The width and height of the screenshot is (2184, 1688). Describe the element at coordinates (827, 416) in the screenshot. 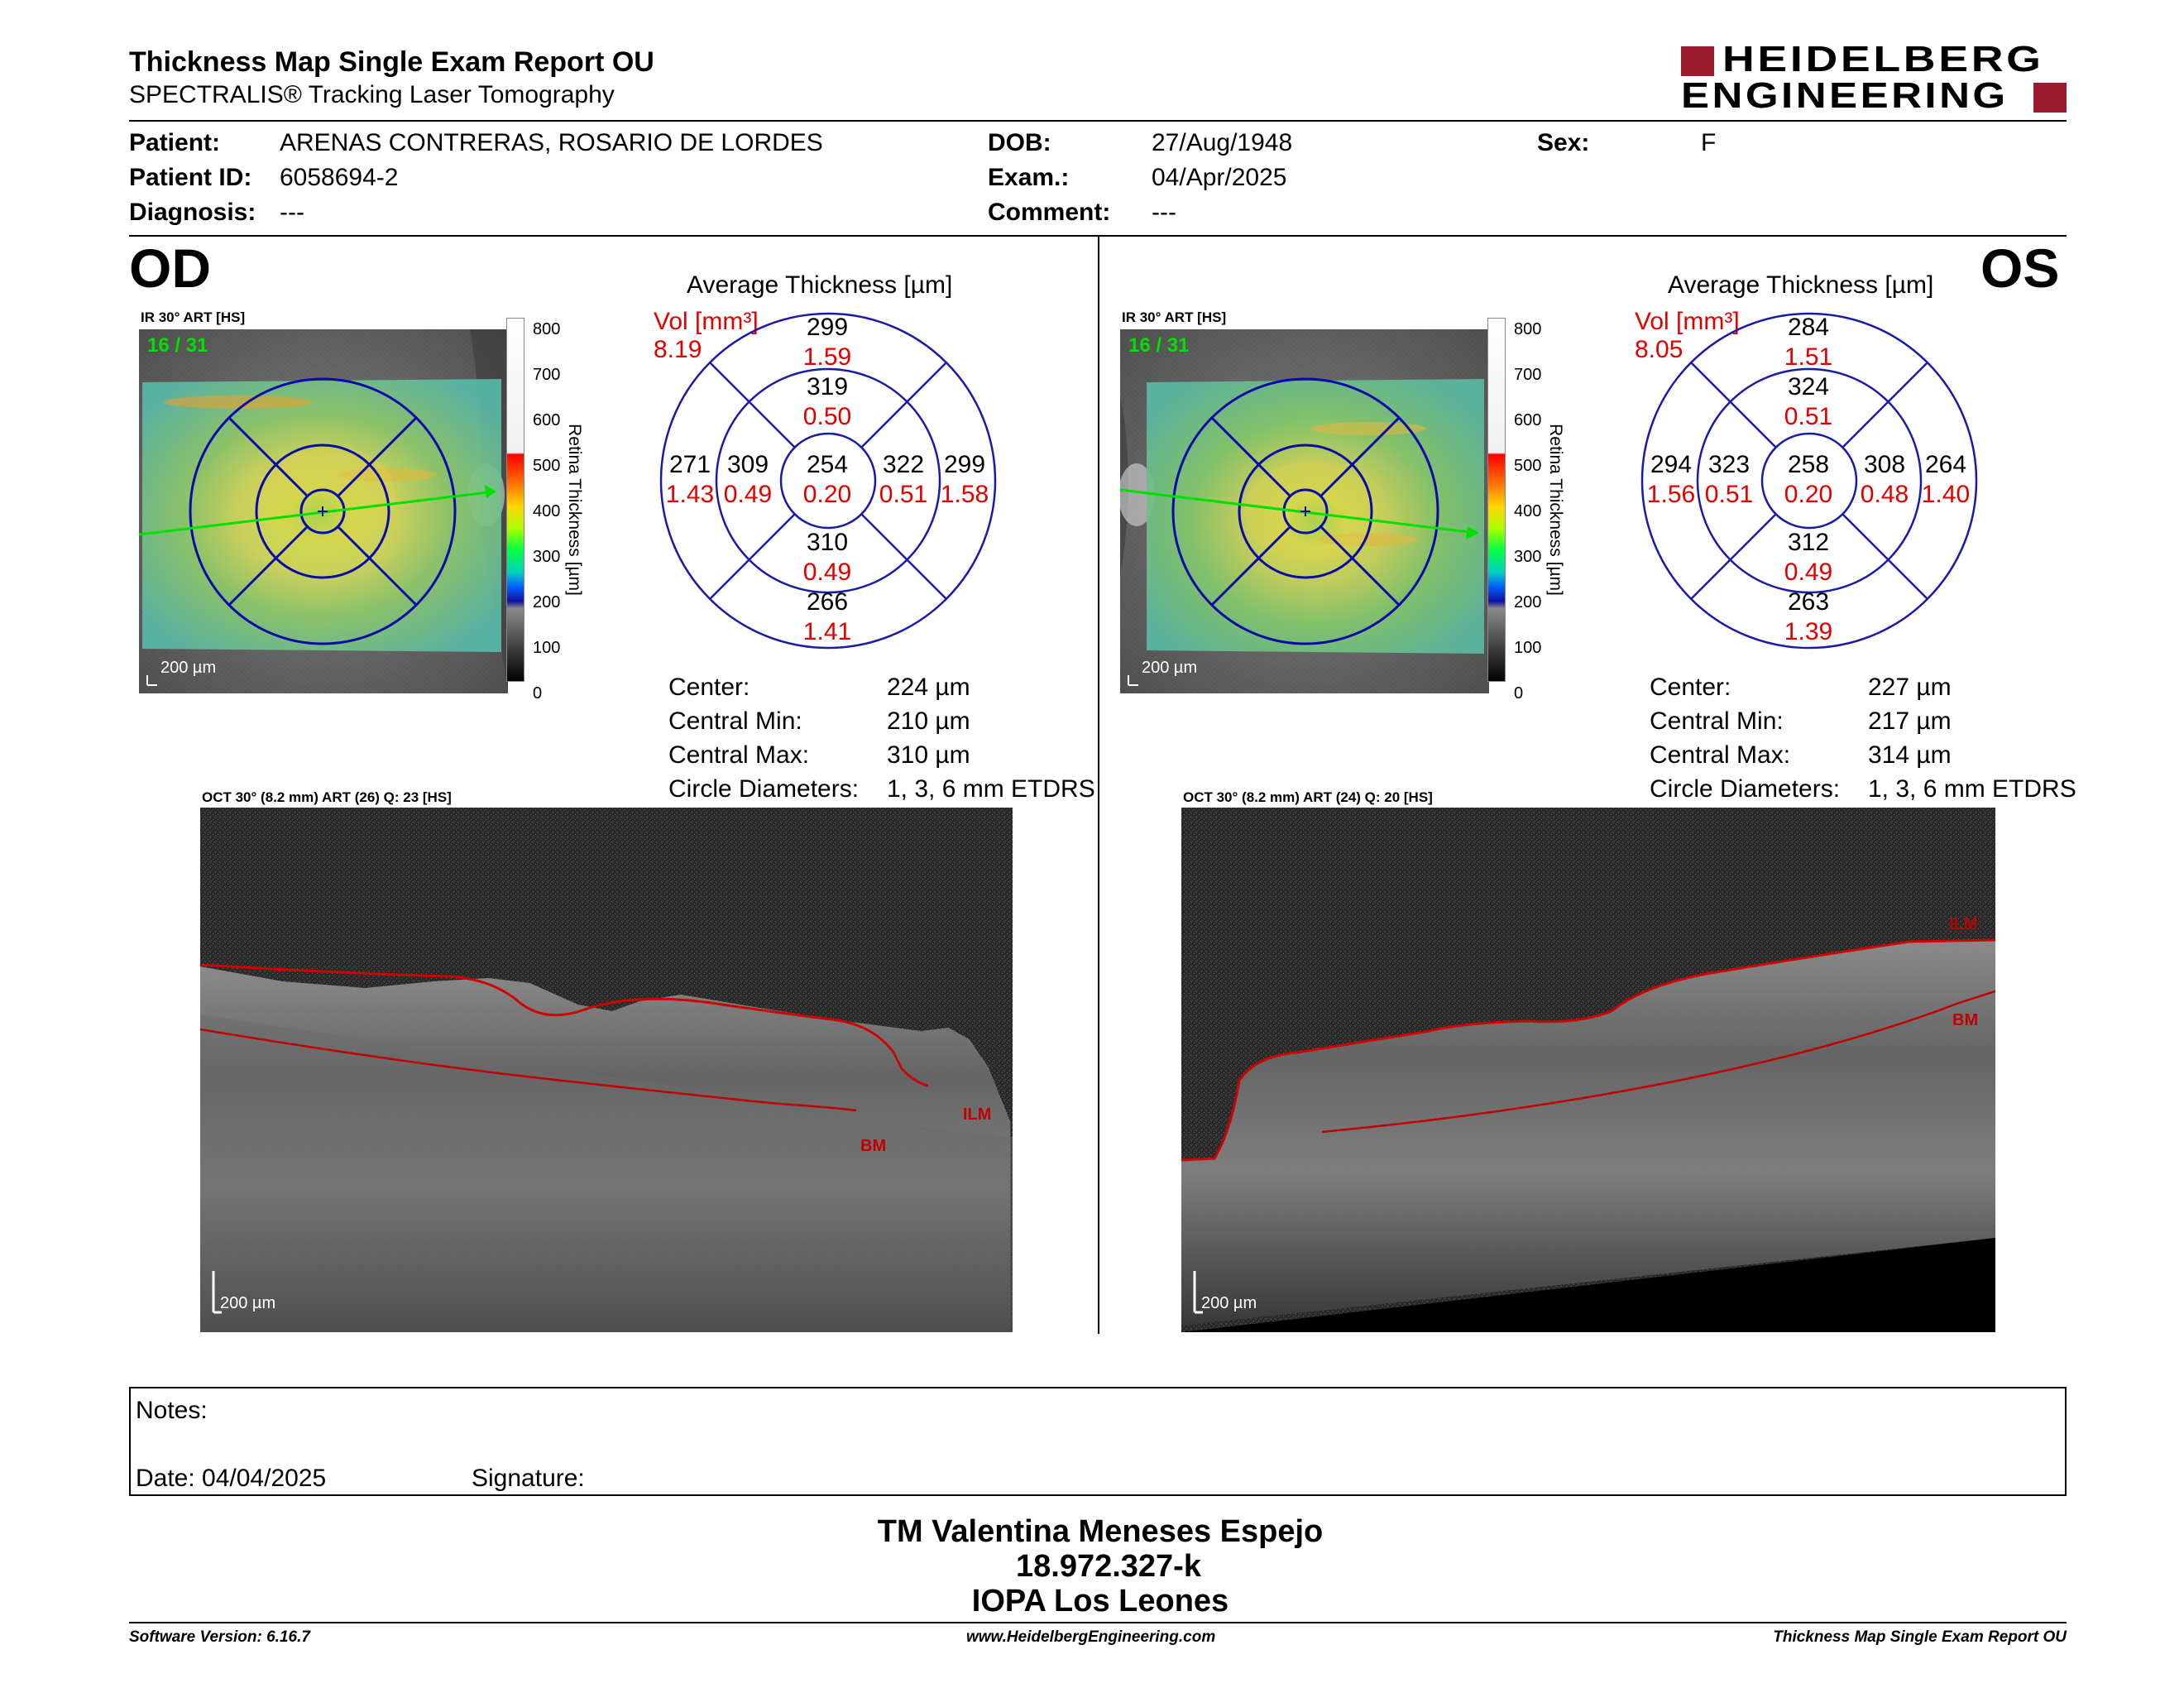

I see `od-inner-sup-volume: 0.50` at that location.